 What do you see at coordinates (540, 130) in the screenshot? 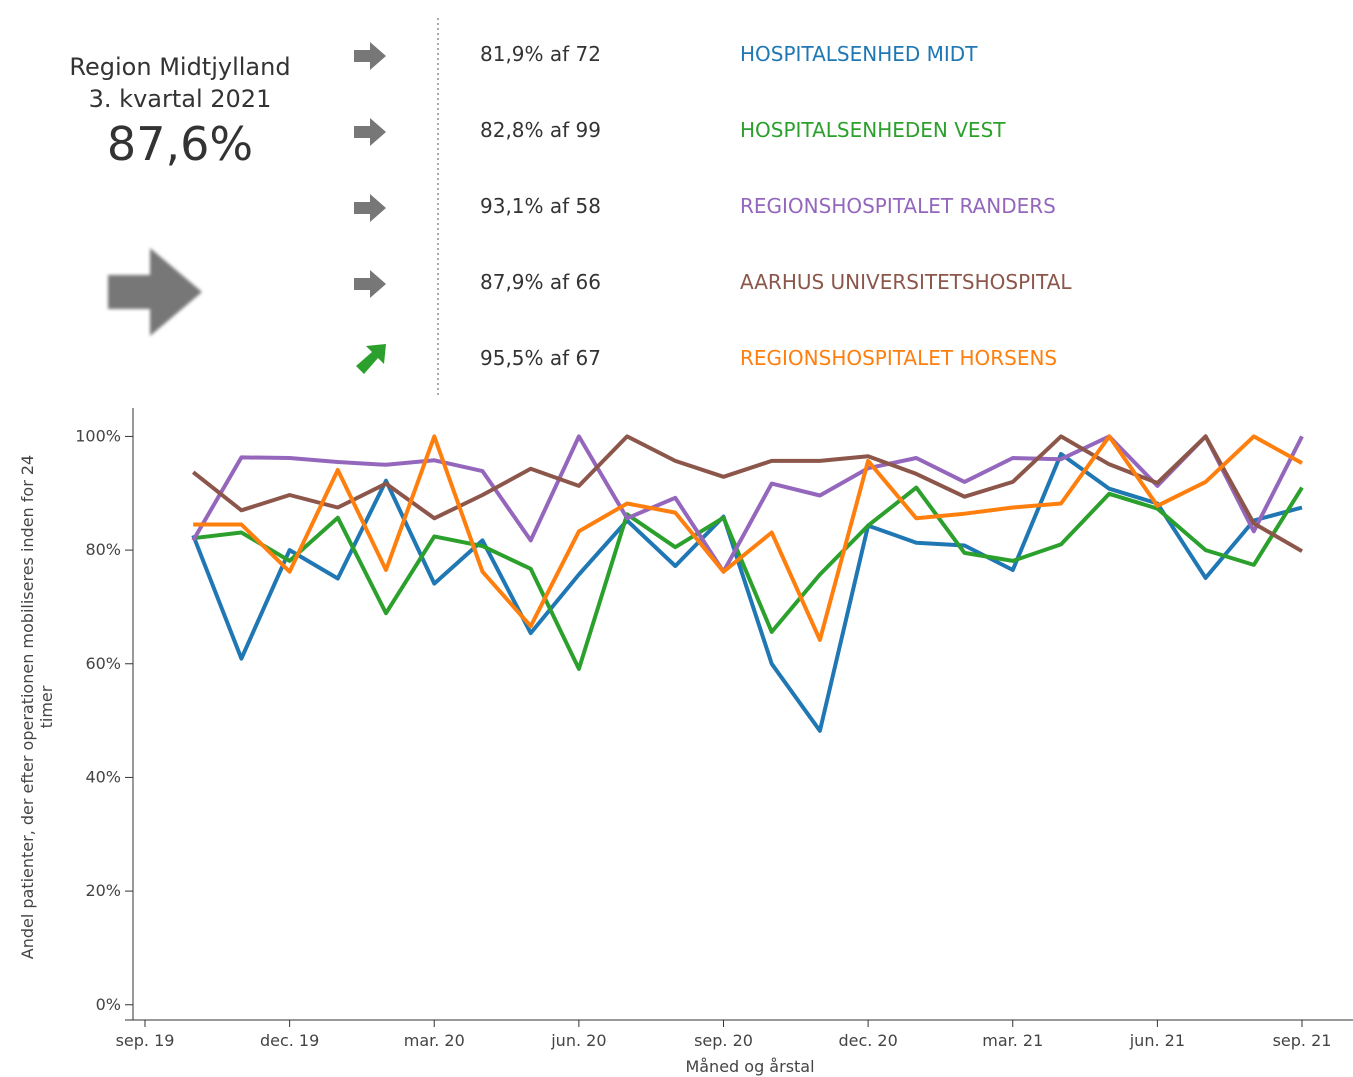
I see `unit-result: 82,8% af 99` at bounding box center [540, 130].